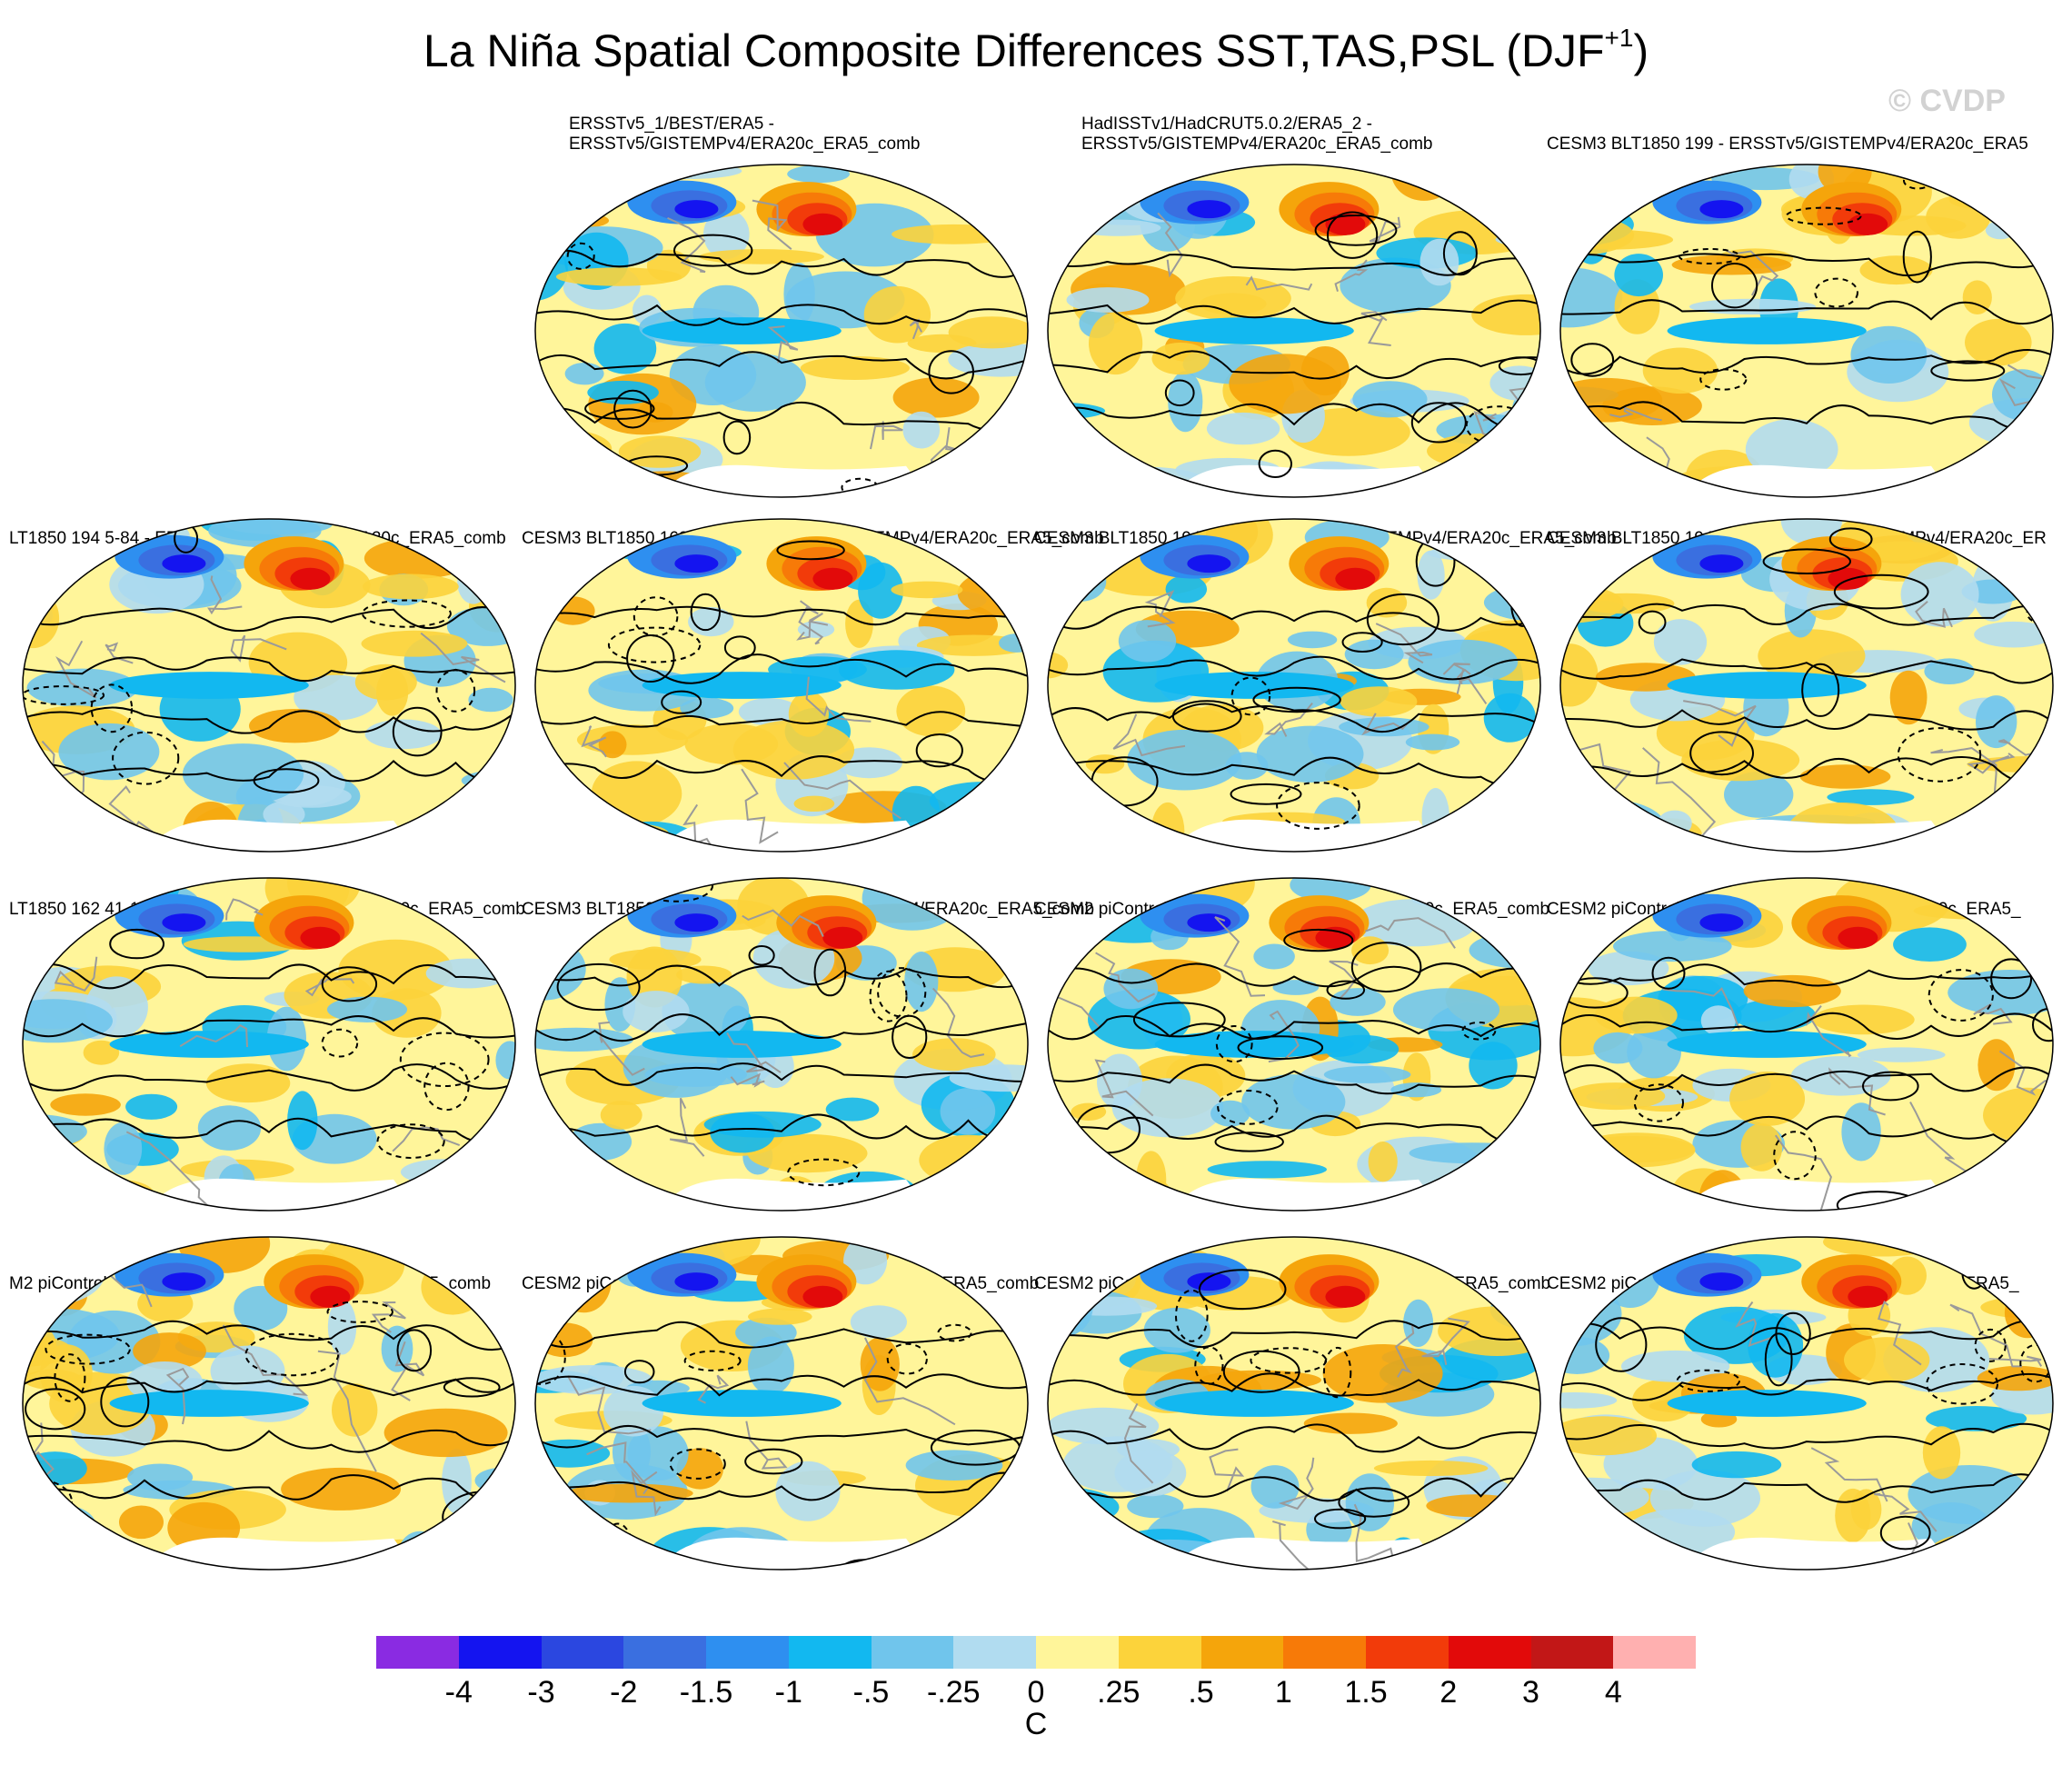 The height and width of the screenshot is (1765, 2072). What do you see at coordinates (830, 1652) in the screenshot?
I see `colorbar-swatch` at bounding box center [830, 1652].